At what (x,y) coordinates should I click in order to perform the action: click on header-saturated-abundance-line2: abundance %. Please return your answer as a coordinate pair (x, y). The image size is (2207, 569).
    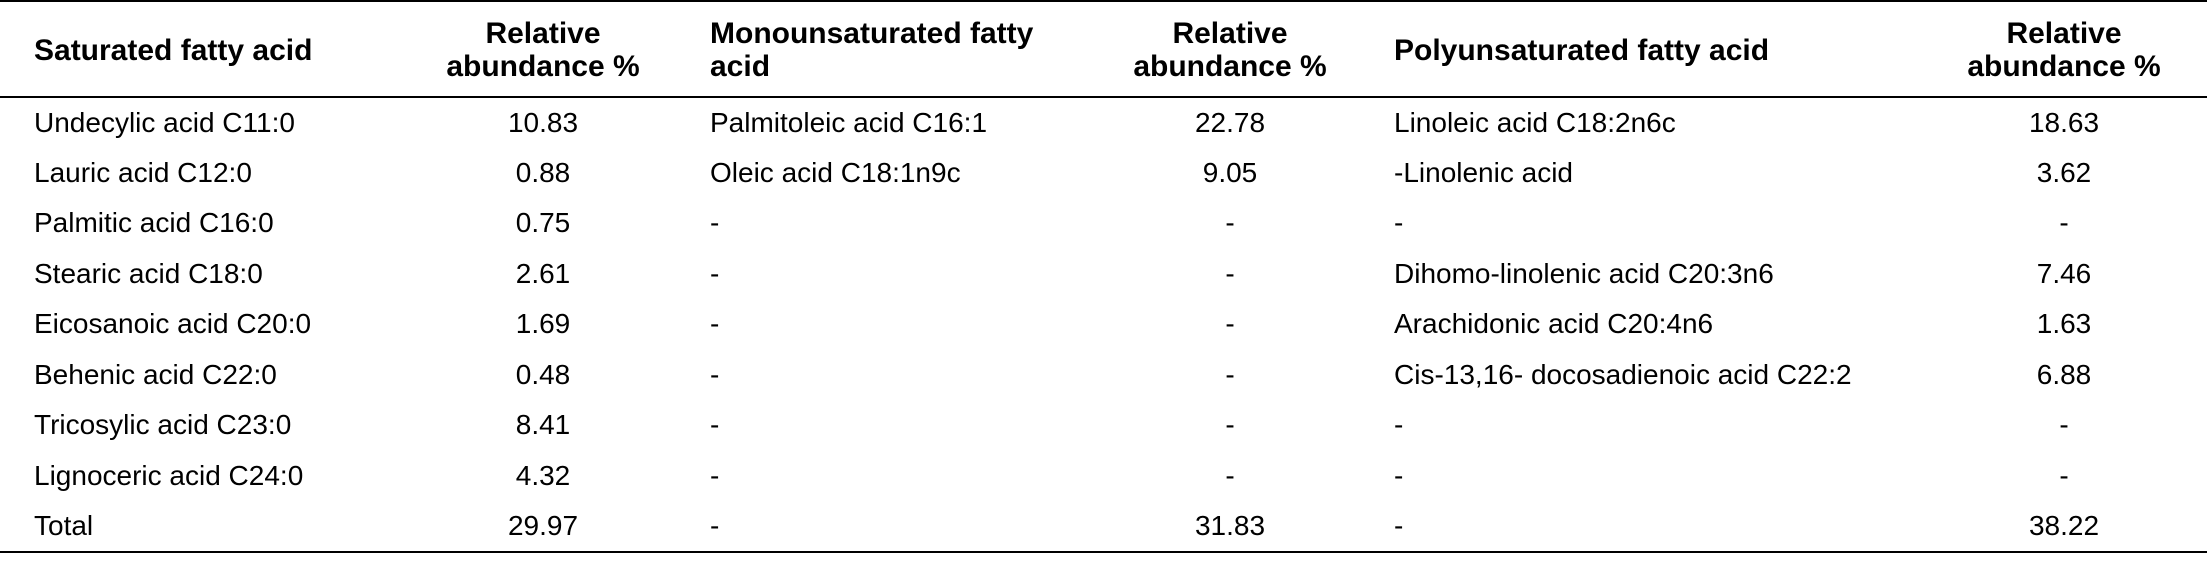
    Looking at the image, I should click on (543, 66).